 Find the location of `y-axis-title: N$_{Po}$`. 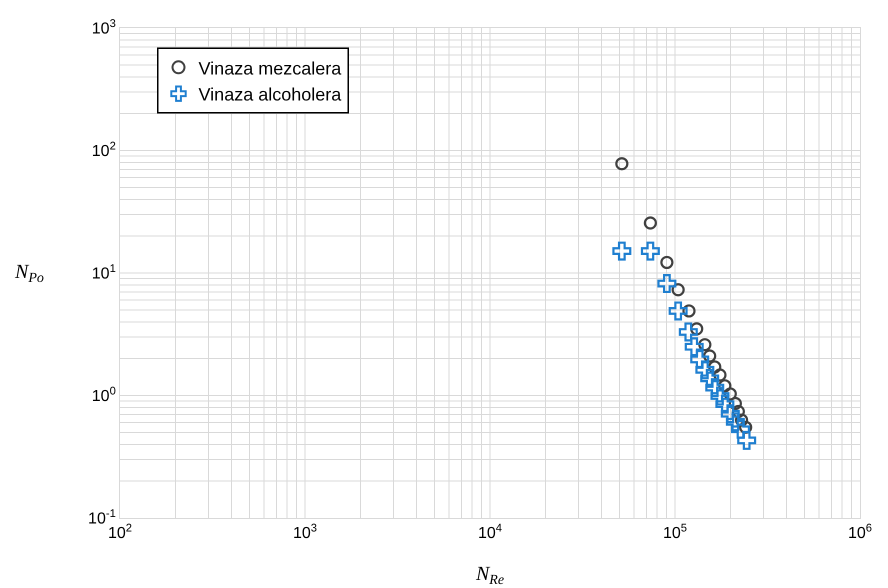

y-axis-title: N$_{Po}$ is located at coordinates (29, 273).